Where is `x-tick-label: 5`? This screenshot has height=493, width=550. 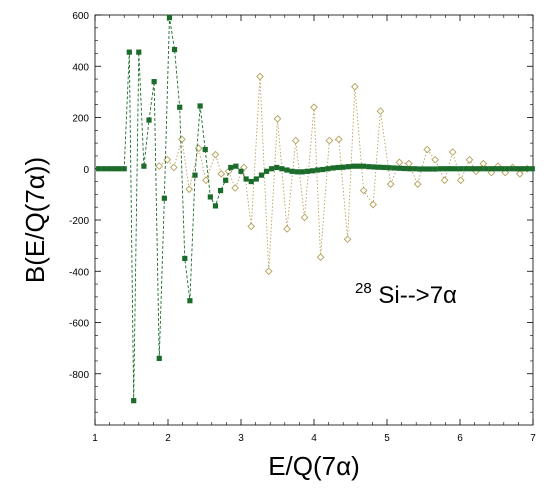 x-tick-label: 5 is located at coordinates (387, 438).